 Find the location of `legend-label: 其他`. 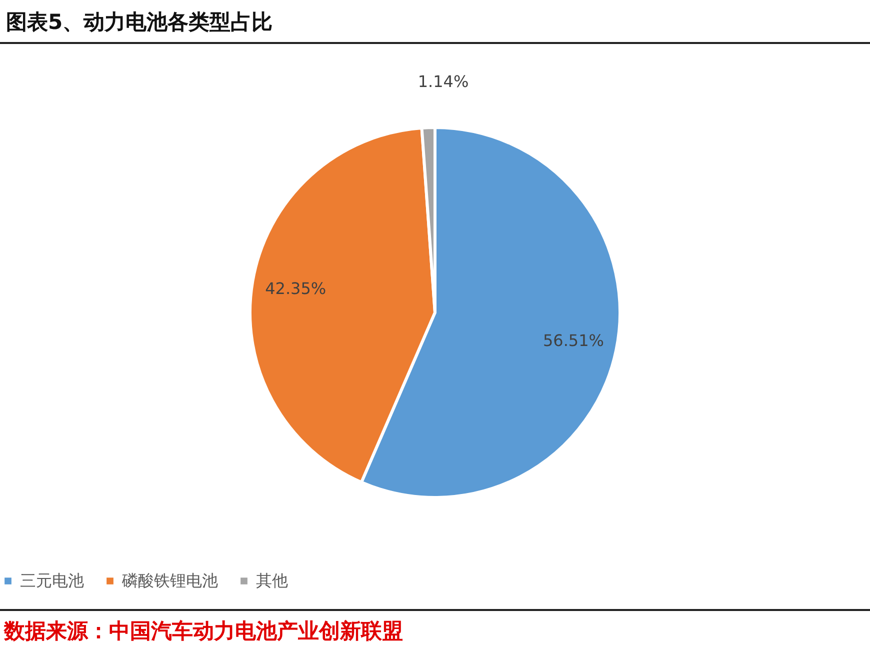

legend-label: 其他 is located at coordinates (272, 580).